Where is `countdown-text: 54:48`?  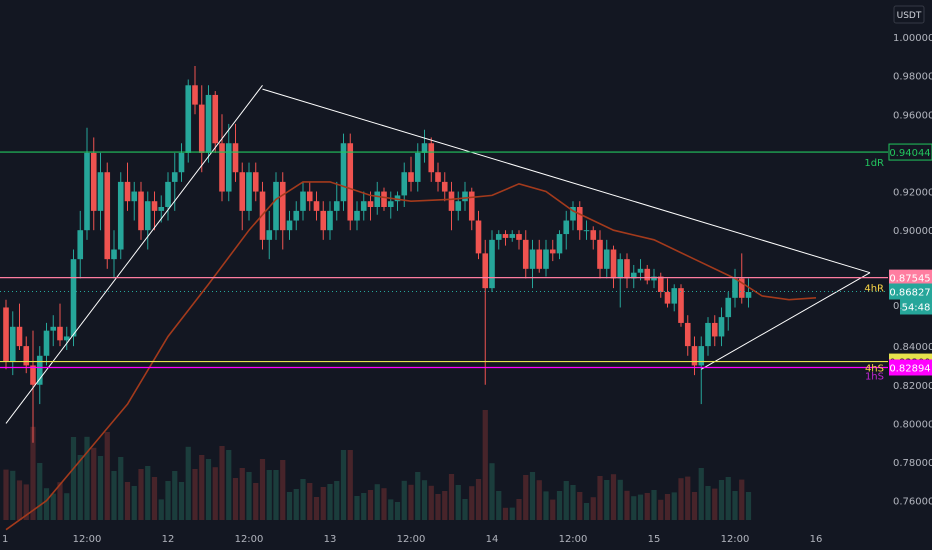
countdown-text: 54:48 is located at coordinates (916, 308).